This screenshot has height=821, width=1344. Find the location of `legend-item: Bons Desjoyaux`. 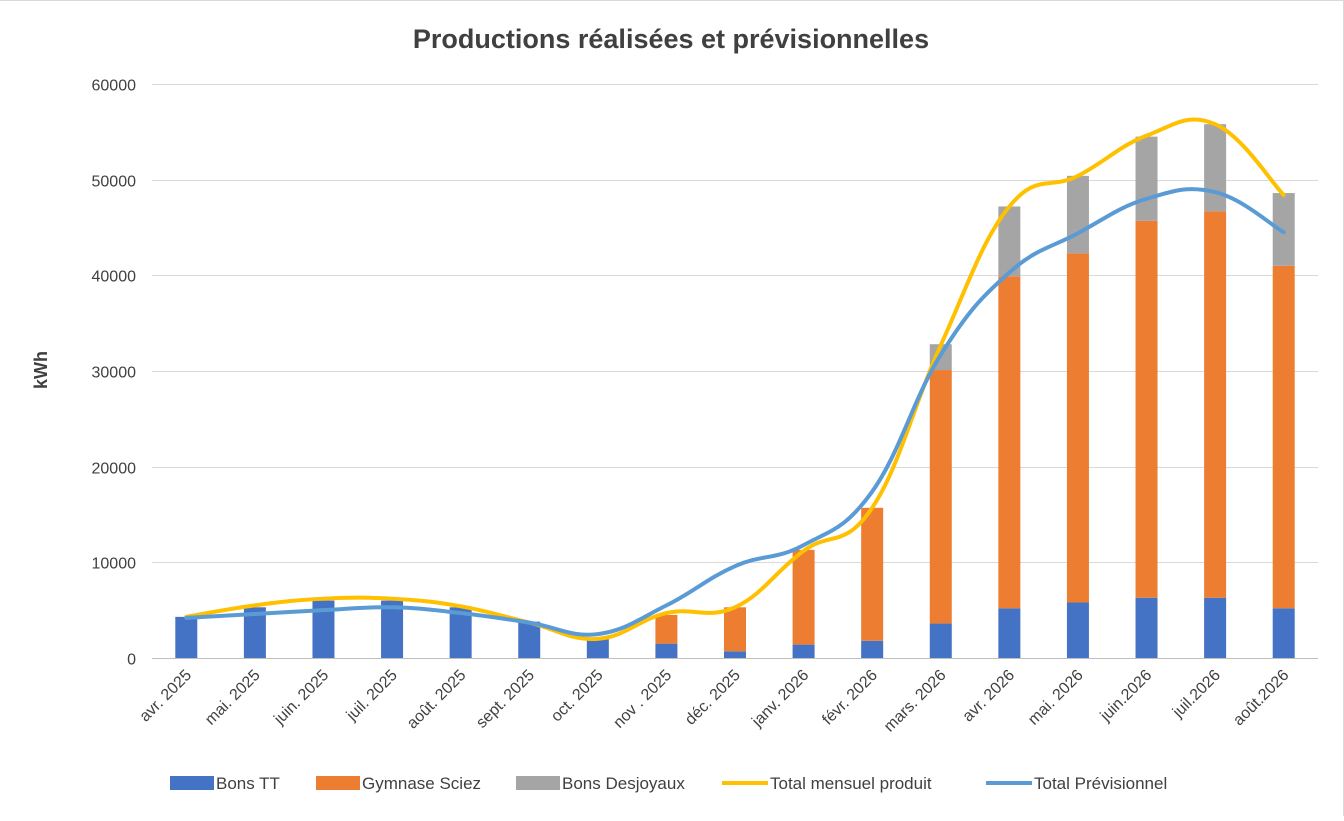

legend-item: Bons Desjoyaux is located at coordinates (600, 783).